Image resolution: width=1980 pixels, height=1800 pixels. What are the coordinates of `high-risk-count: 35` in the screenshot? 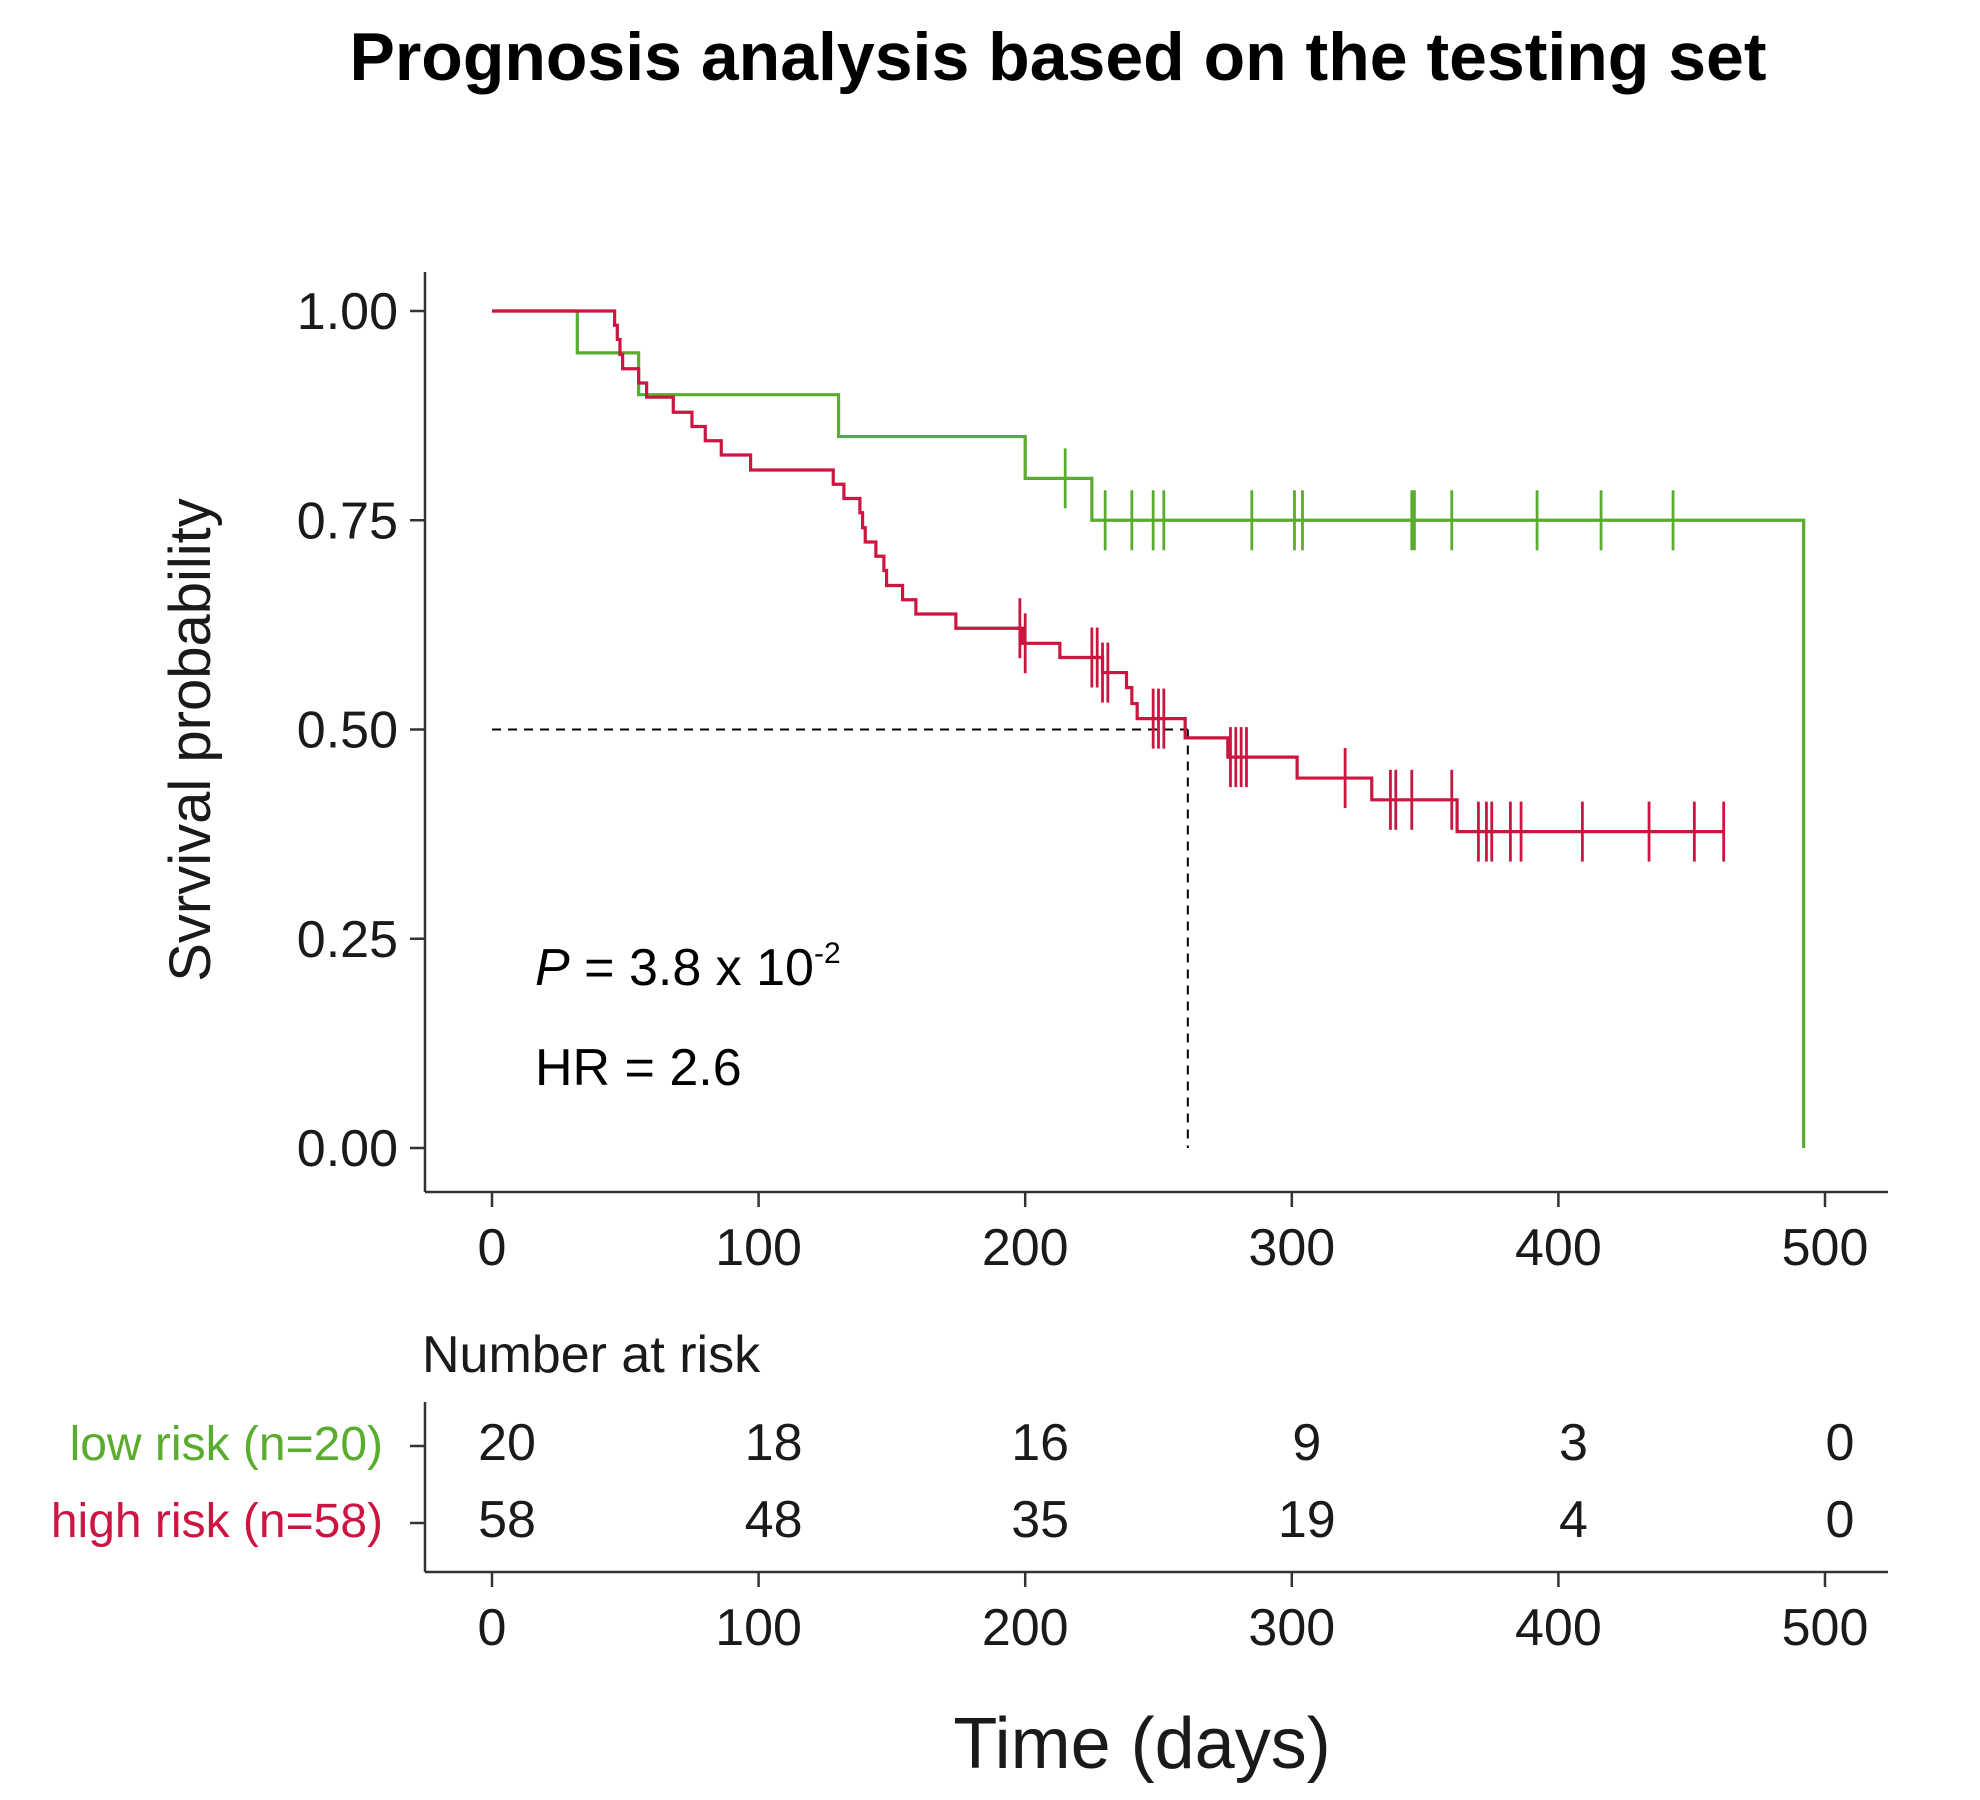 It's located at (1040, 1520).